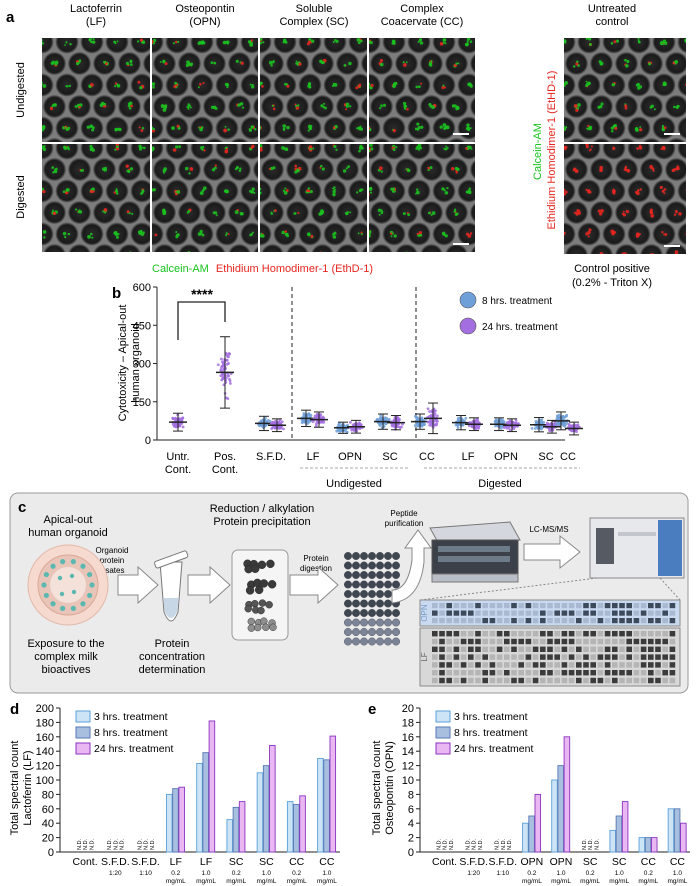 The height and width of the screenshot is (886, 698). What do you see at coordinates (131, 733) in the screenshot?
I see `d-legend-label-1: 8 hrs. treatment` at bounding box center [131, 733].